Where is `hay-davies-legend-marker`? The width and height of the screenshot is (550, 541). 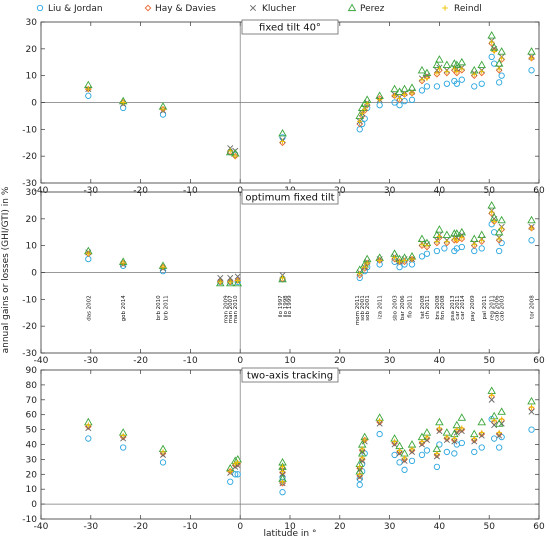
hay-davies-legend-marker is located at coordinates (148, 8).